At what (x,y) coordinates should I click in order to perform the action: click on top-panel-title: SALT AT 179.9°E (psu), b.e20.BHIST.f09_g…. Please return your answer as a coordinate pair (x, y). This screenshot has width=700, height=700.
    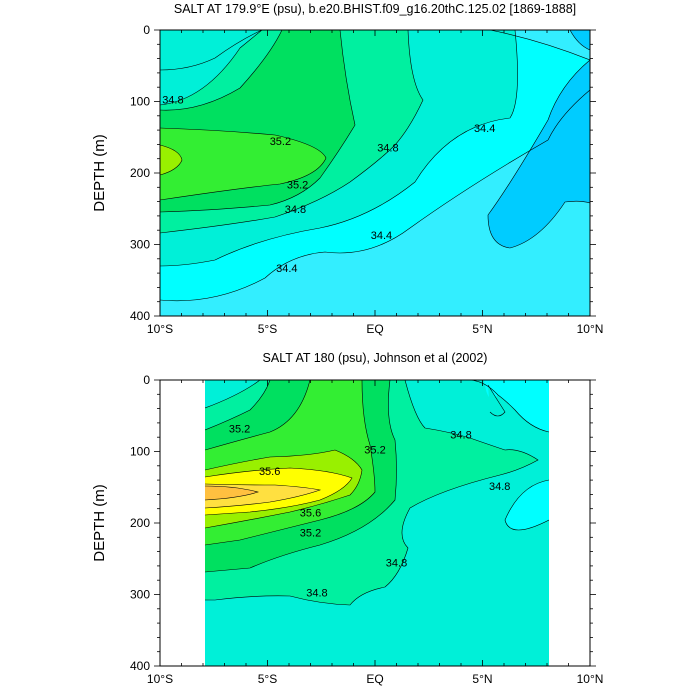
    Looking at the image, I should click on (375, 9).